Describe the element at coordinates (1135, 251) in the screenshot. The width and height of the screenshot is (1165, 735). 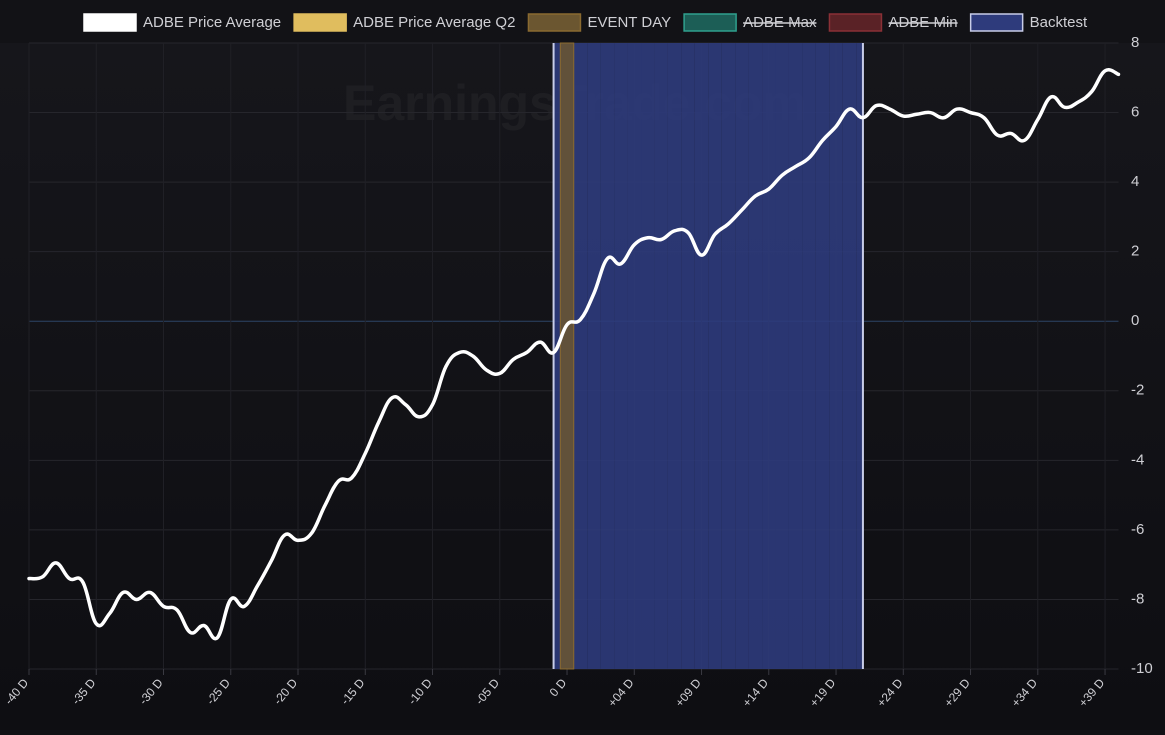
I see `y-tick-label: 2` at that location.